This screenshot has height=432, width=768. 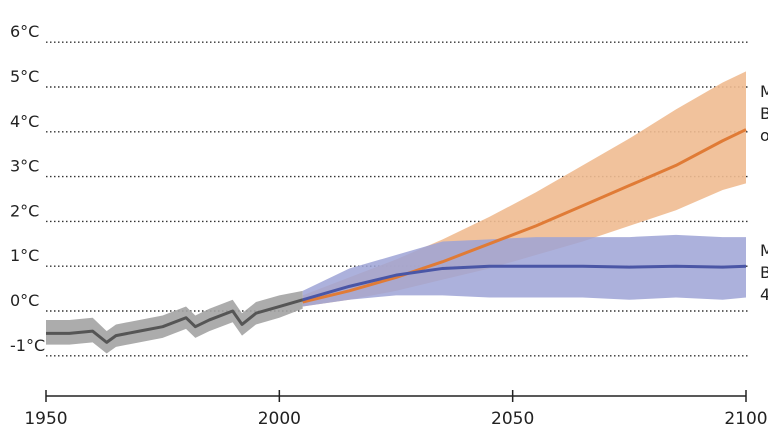 What do you see at coordinates (24, 210) in the screenshot?
I see `y-tick-label: 2°C` at bounding box center [24, 210].